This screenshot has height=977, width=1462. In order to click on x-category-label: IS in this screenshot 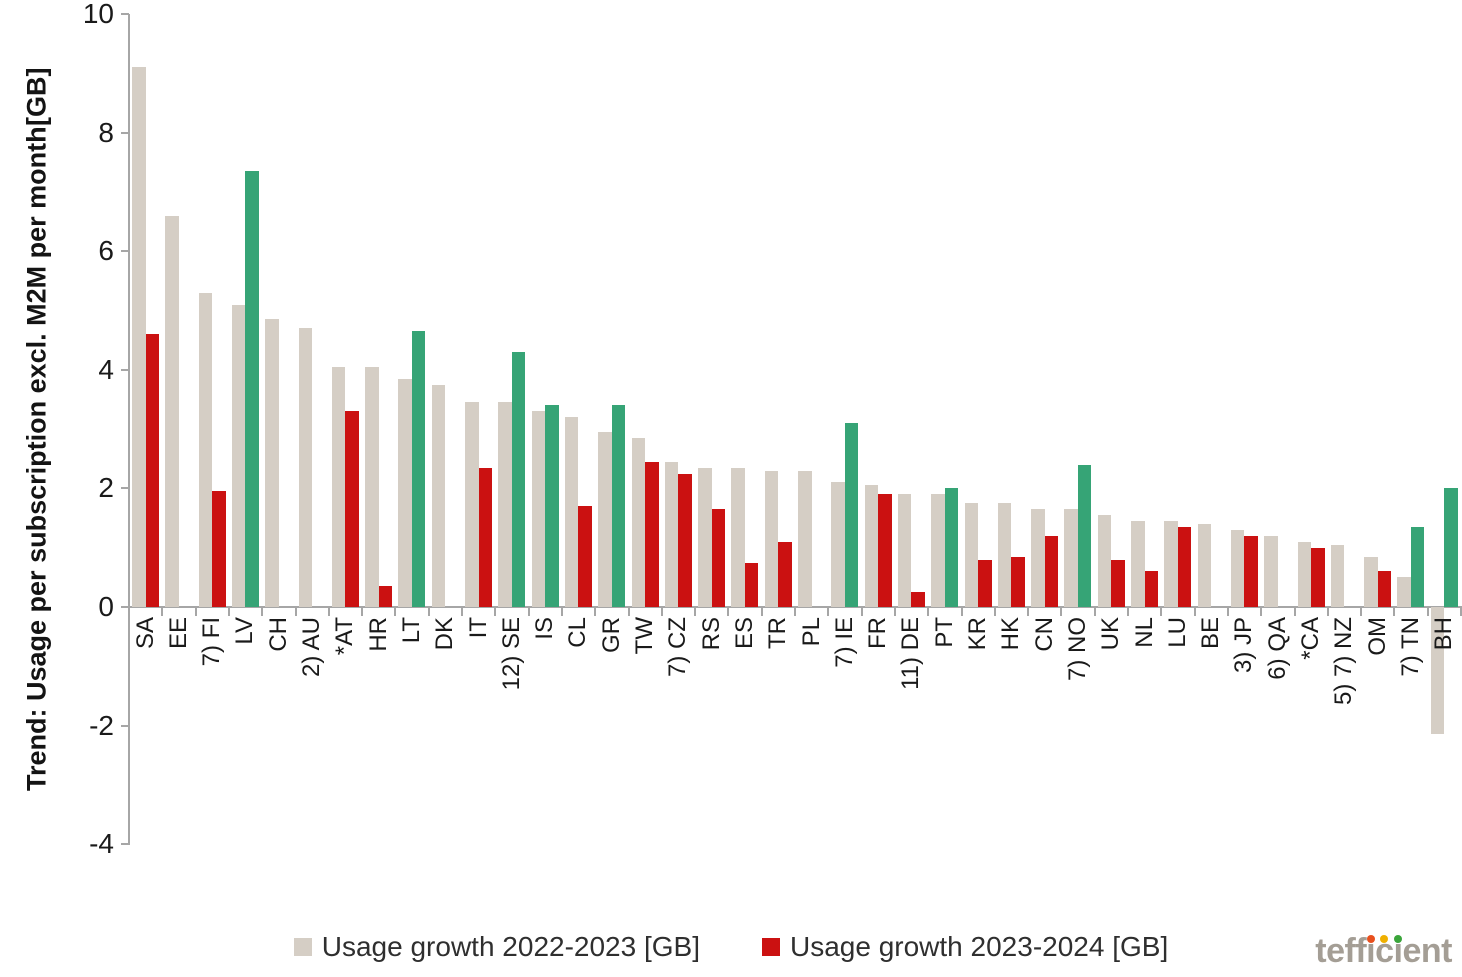, I will do `click(545, 628)`.